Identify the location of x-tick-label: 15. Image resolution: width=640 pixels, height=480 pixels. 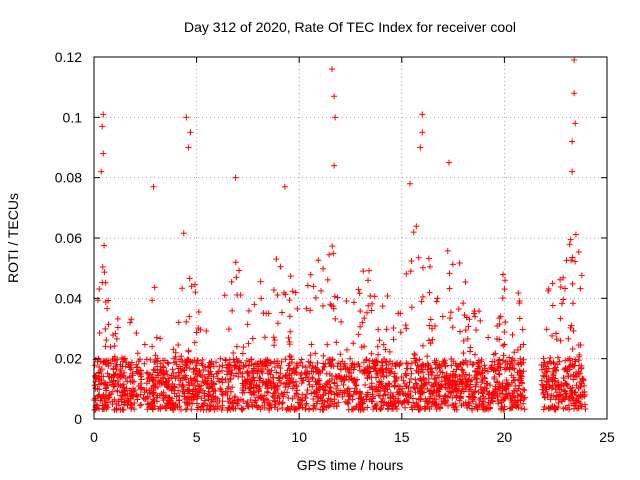
(402, 437).